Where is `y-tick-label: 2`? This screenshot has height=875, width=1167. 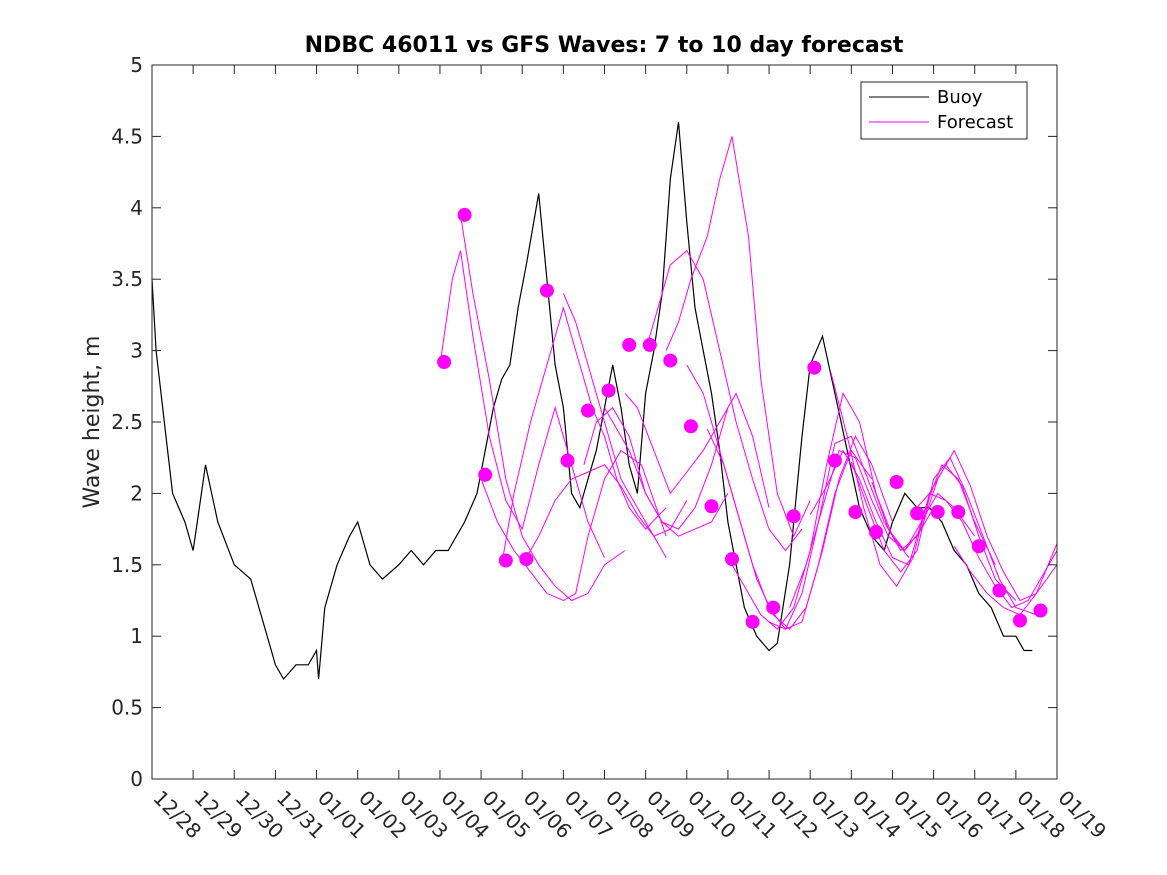
y-tick-label: 2 is located at coordinates (136, 493).